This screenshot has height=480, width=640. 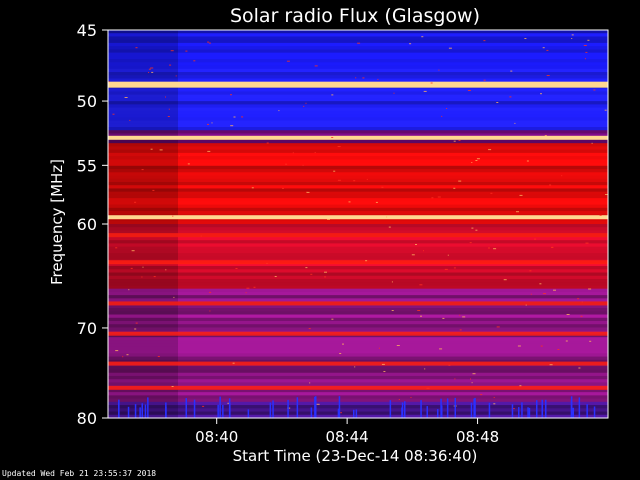 What do you see at coordinates (87, 30) in the screenshot?
I see `y-tick-label: 45` at bounding box center [87, 30].